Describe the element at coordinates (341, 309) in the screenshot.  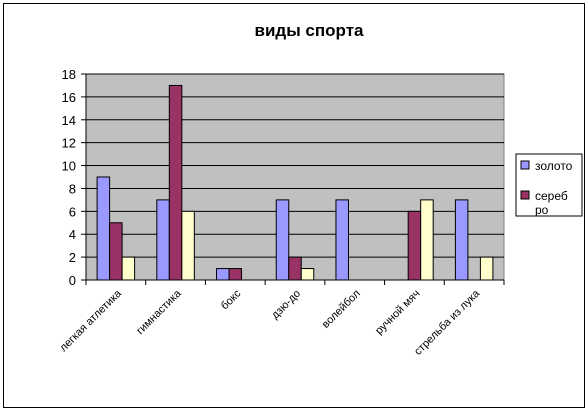
I see `x-tick-label: волейбол` at that location.